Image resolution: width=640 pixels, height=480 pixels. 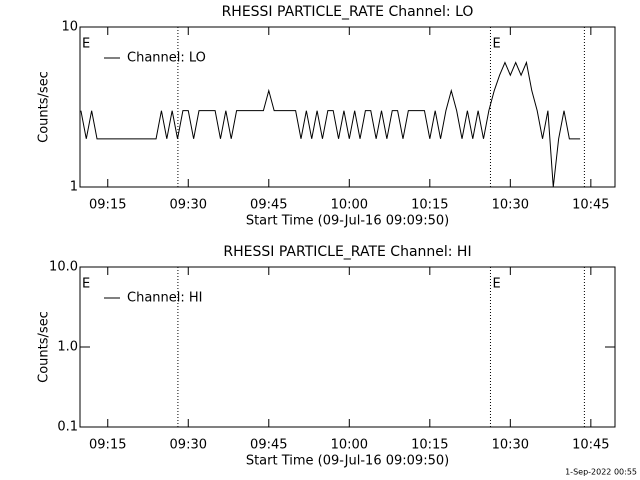 I want to click on y-tick-label: 10, so click(x=69, y=27).